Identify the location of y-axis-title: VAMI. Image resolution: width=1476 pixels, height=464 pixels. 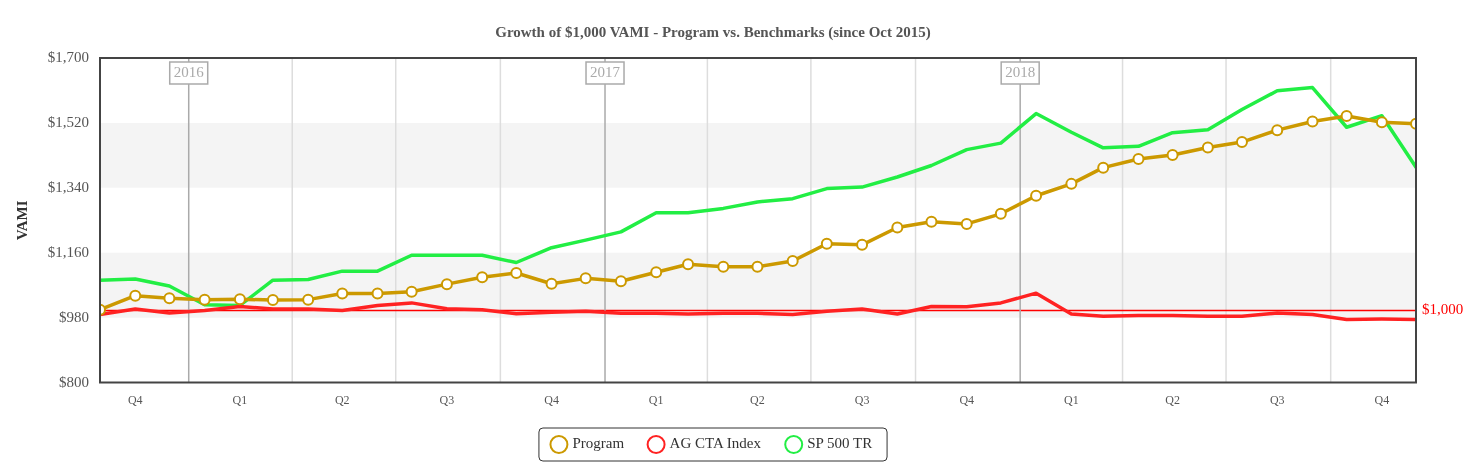
(21, 220).